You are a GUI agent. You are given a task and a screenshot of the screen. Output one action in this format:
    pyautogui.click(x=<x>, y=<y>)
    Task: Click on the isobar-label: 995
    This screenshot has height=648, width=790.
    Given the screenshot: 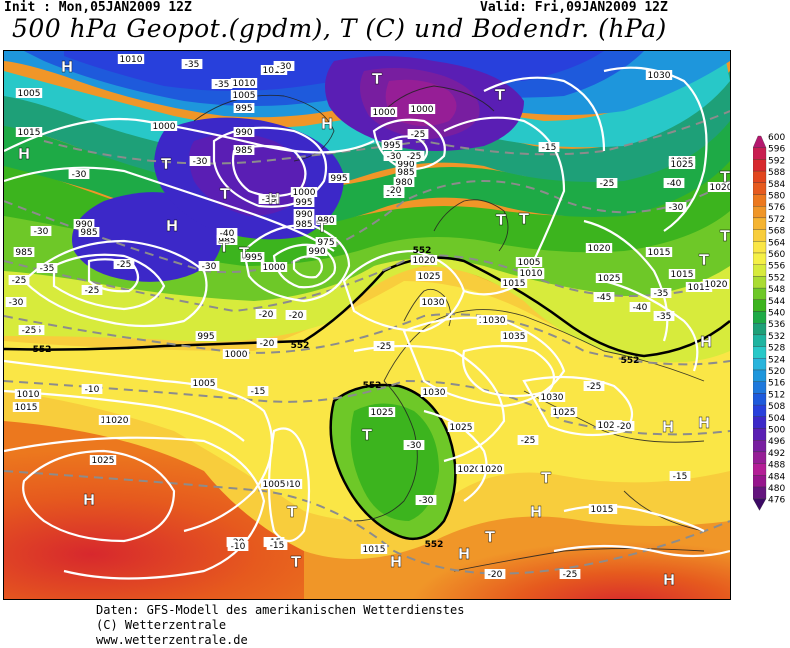 What is the action you would take?
    pyautogui.click(x=391, y=146)
    